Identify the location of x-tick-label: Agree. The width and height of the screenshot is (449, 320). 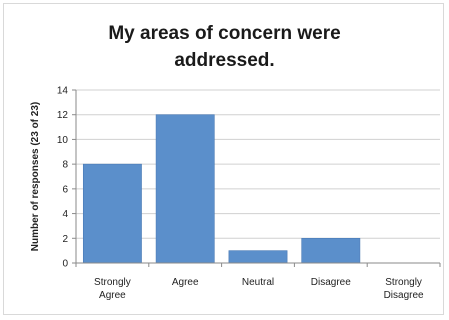
(185, 282).